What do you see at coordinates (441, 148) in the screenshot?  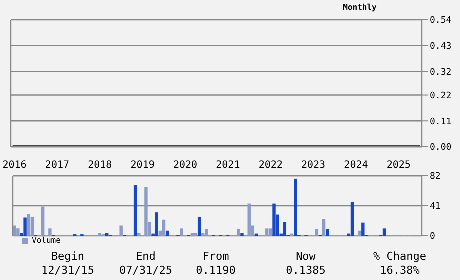 I see `y-tick-label: 0.00` at bounding box center [441, 148].